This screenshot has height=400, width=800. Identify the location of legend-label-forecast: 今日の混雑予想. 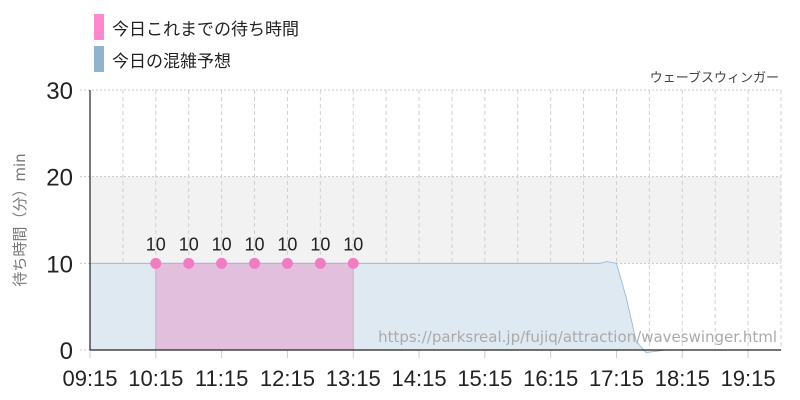
(171, 61).